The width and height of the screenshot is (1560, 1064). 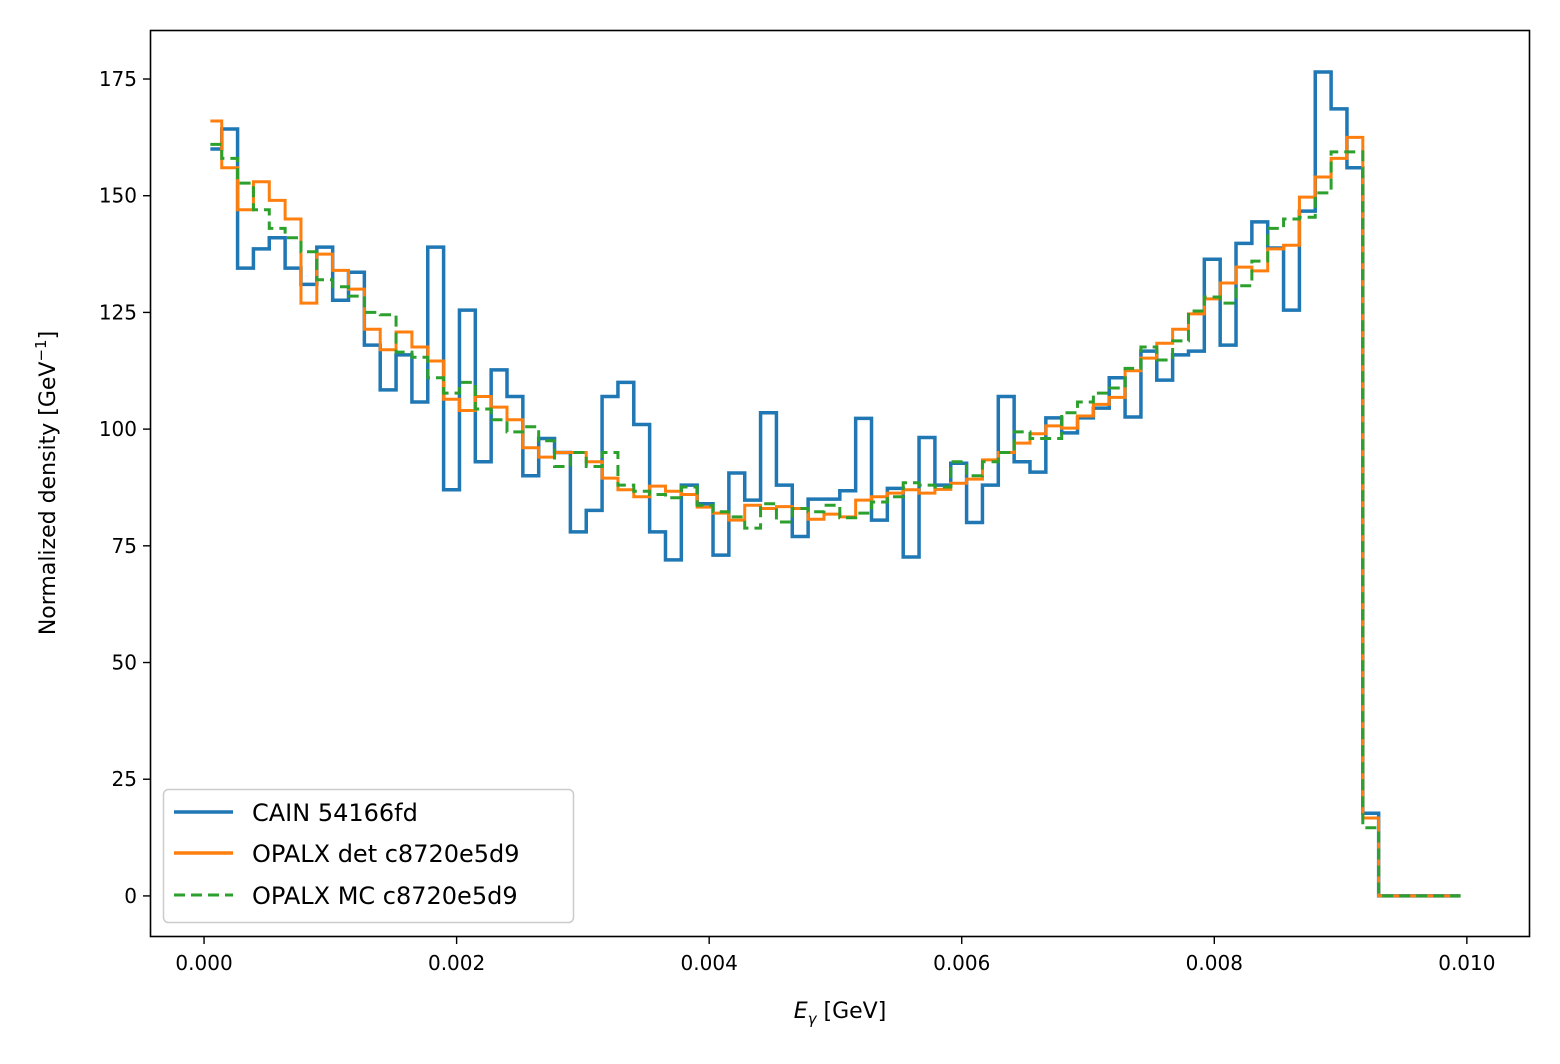 I want to click on y-tick-label: 100, so click(x=118, y=429).